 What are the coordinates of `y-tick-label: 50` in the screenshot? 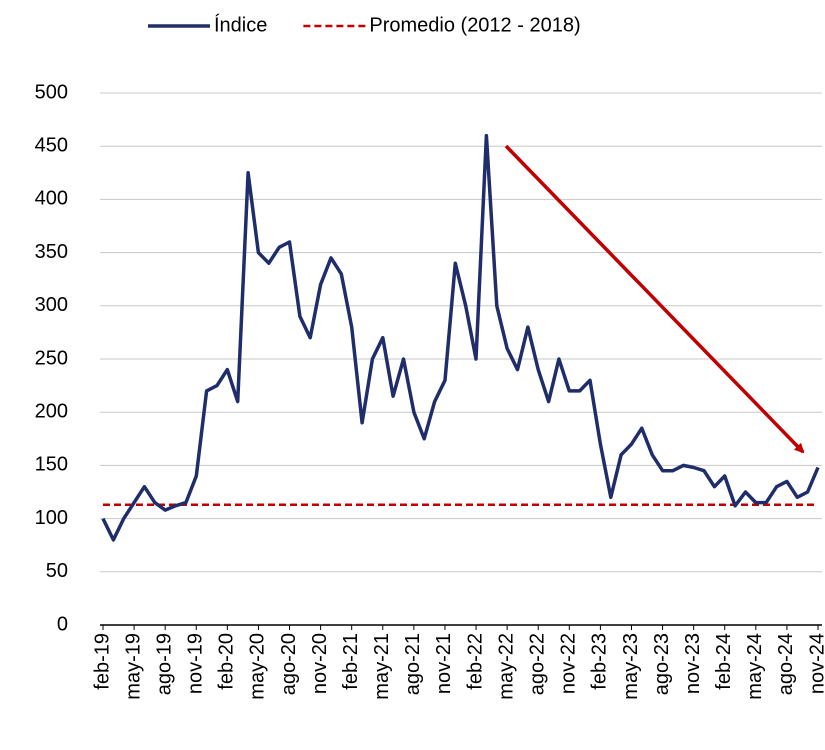 It's located at (57, 571).